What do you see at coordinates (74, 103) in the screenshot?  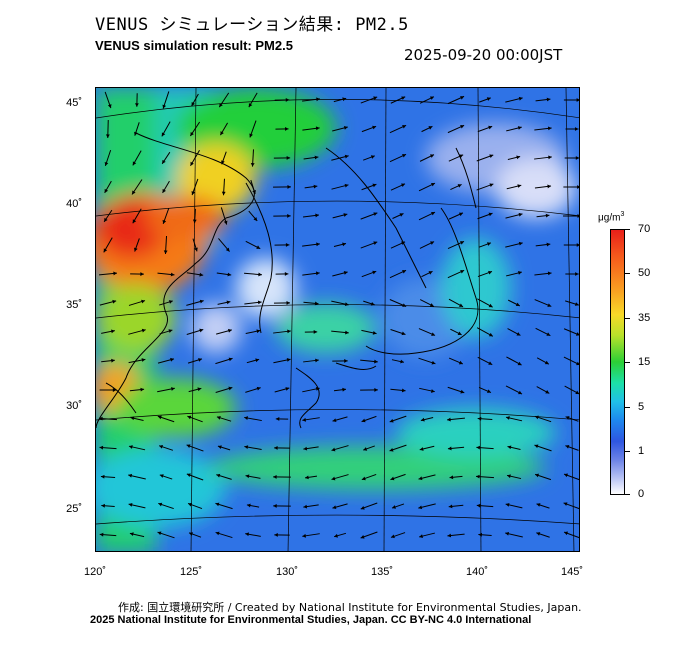 I see `lat-label: 45˚` at bounding box center [74, 103].